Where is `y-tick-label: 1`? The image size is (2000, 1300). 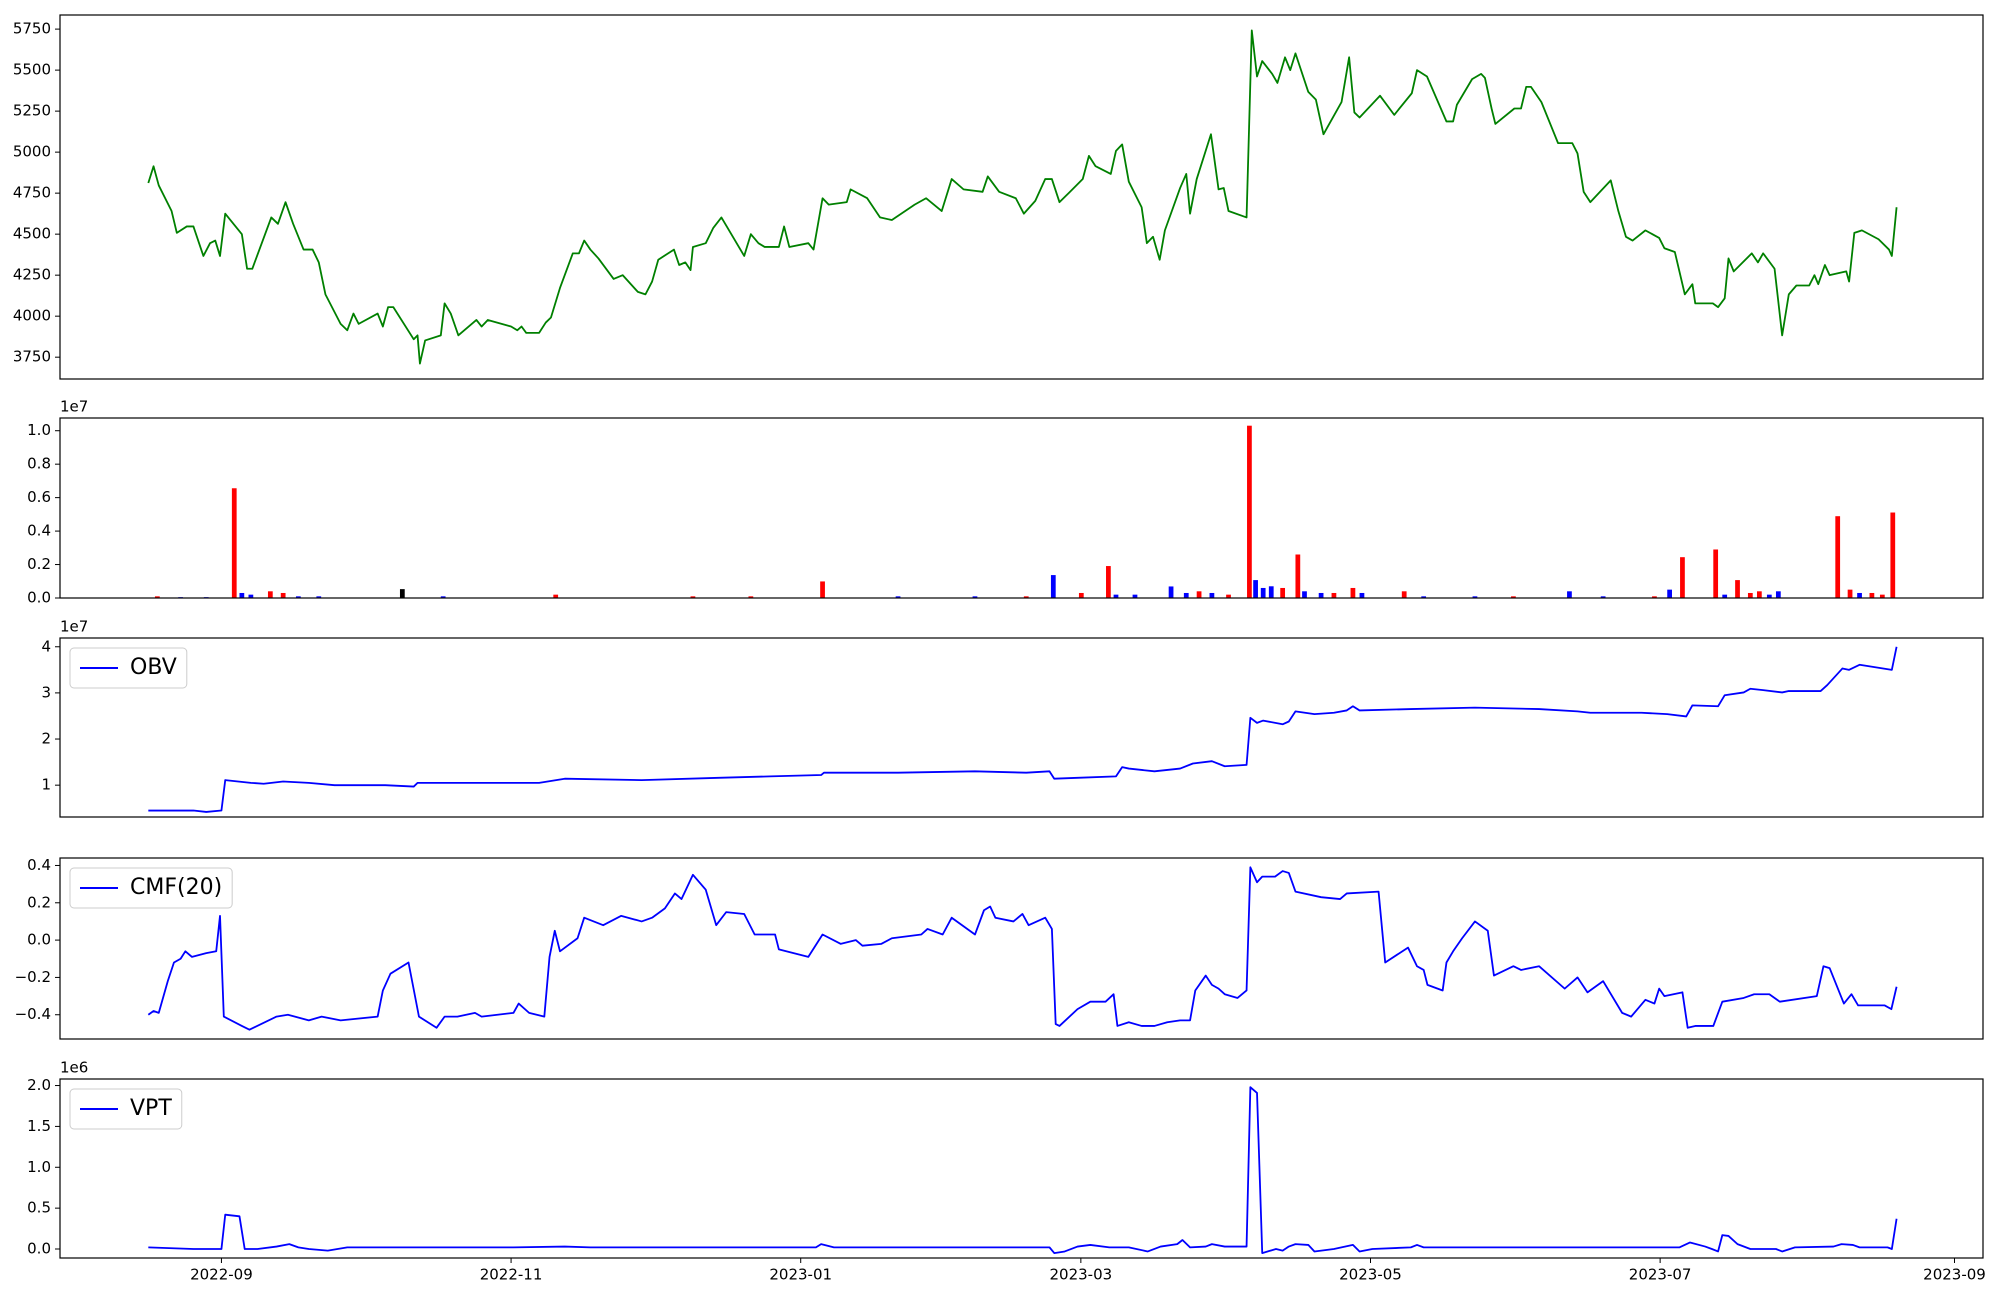 y-tick-label: 1 is located at coordinates (46, 785).